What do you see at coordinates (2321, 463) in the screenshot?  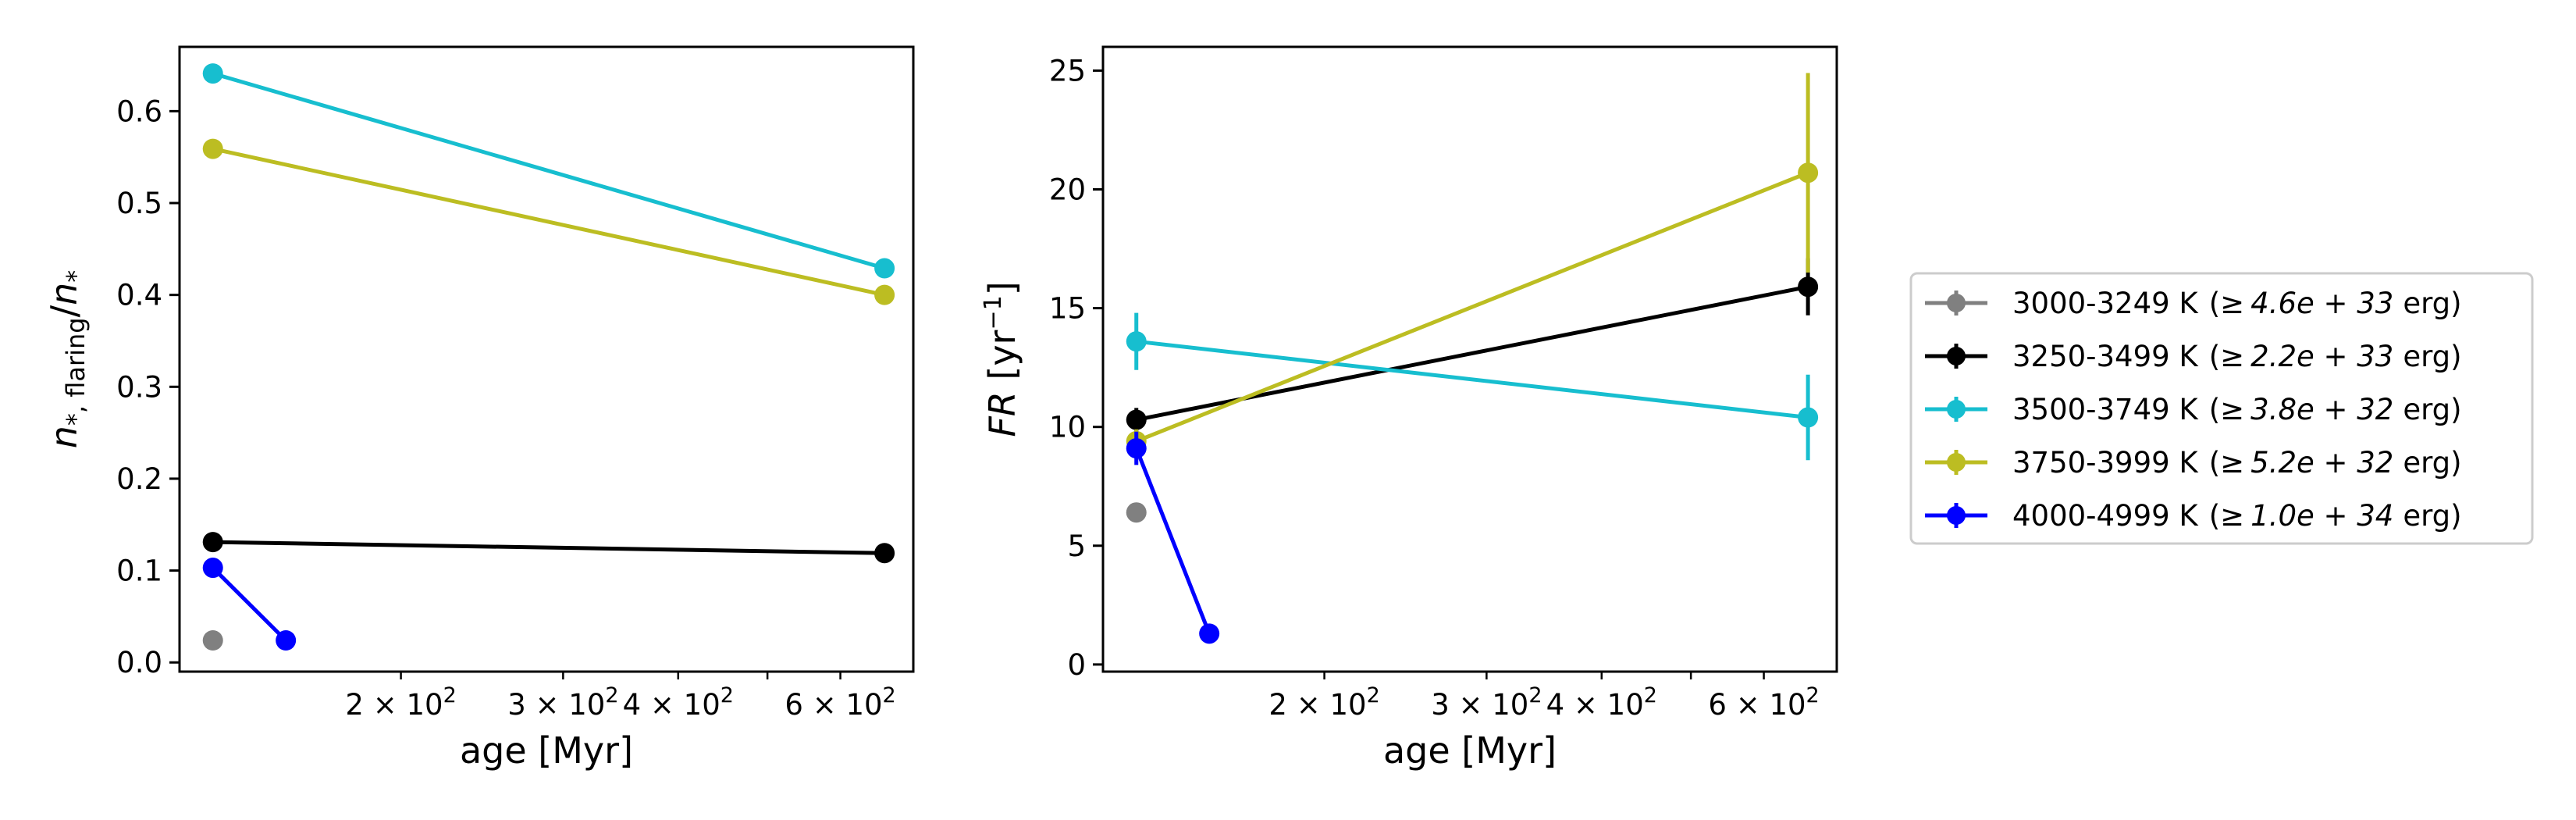 I see `legend-threshold: 5.2e + 32` at bounding box center [2321, 463].